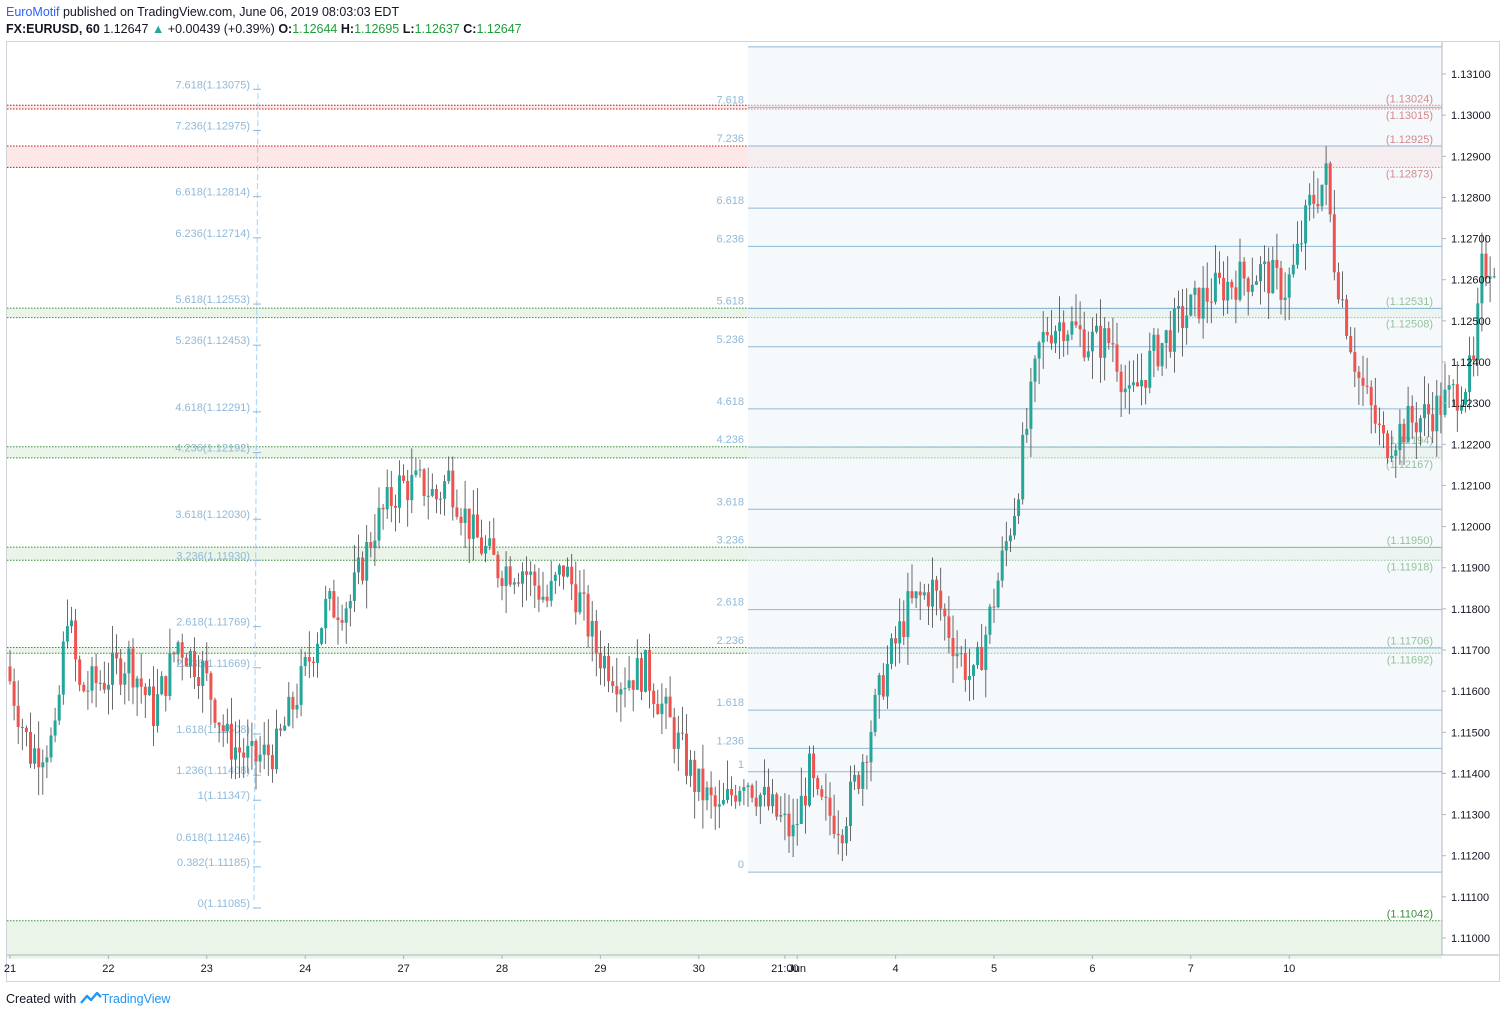  What do you see at coordinates (1092, 969) in the screenshot?
I see `time-tick-label: 6` at bounding box center [1092, 969].